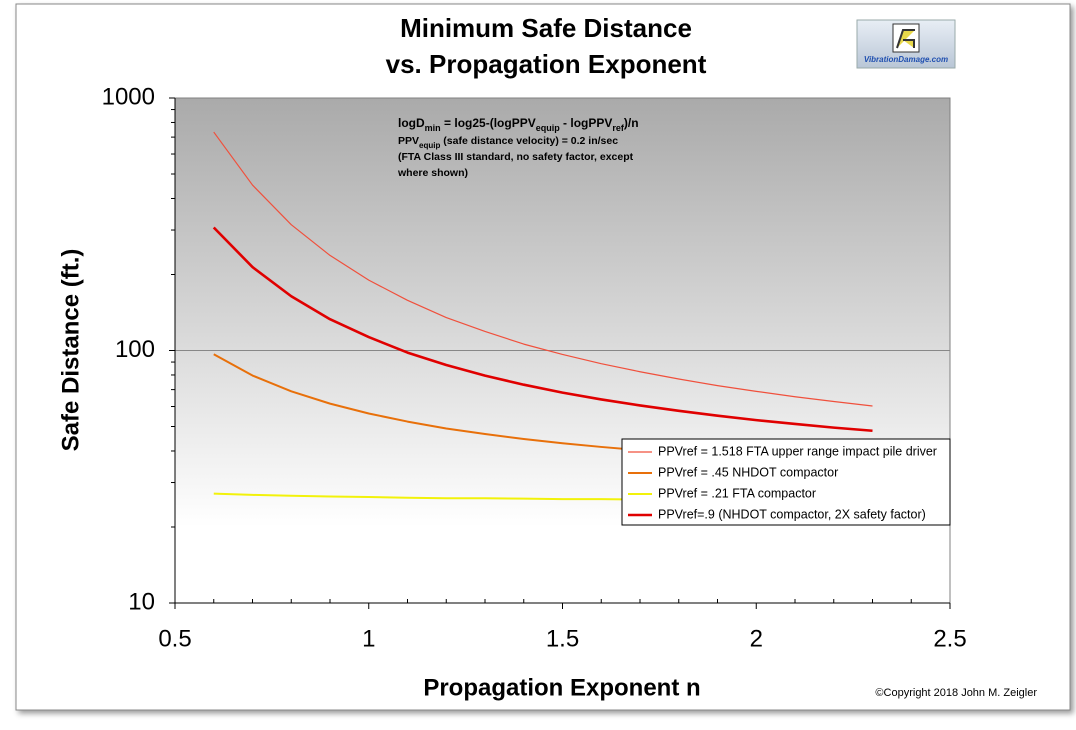 This screenshot has height=730, width=1076. I want to click on annotation-segment: logD, so click(411, 123).